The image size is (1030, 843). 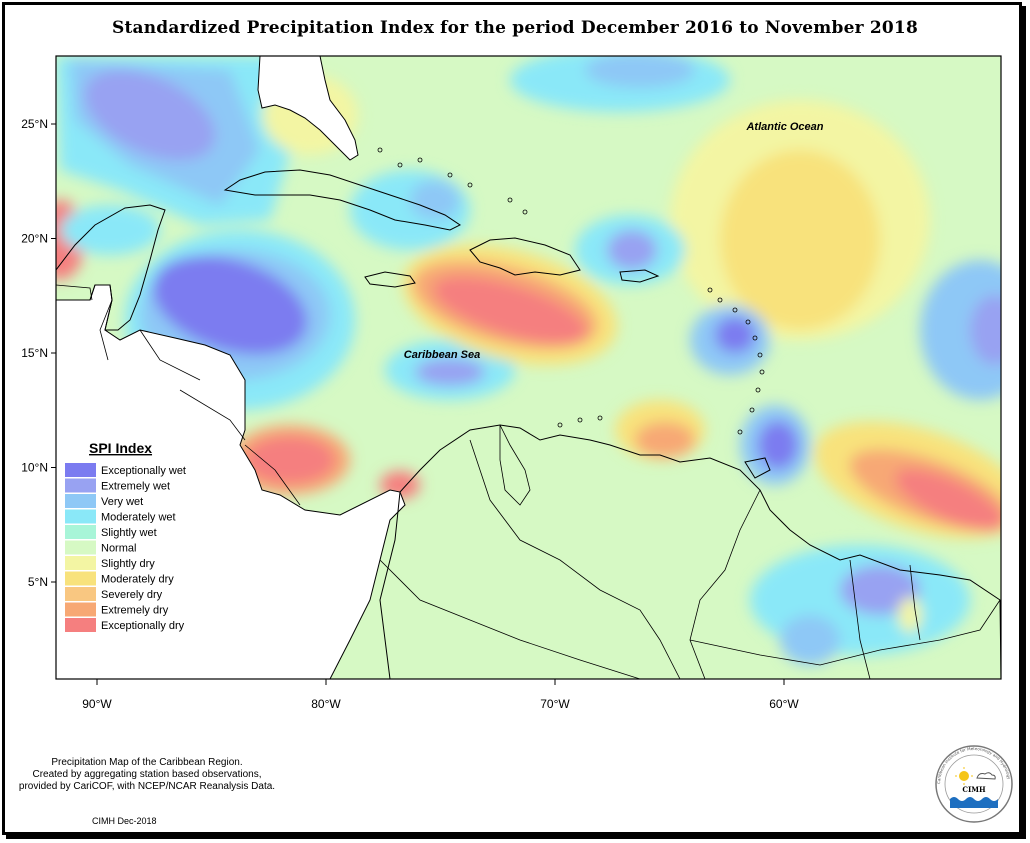 I want to click on venezuela-coast-severe, so click(x=665, y=440).